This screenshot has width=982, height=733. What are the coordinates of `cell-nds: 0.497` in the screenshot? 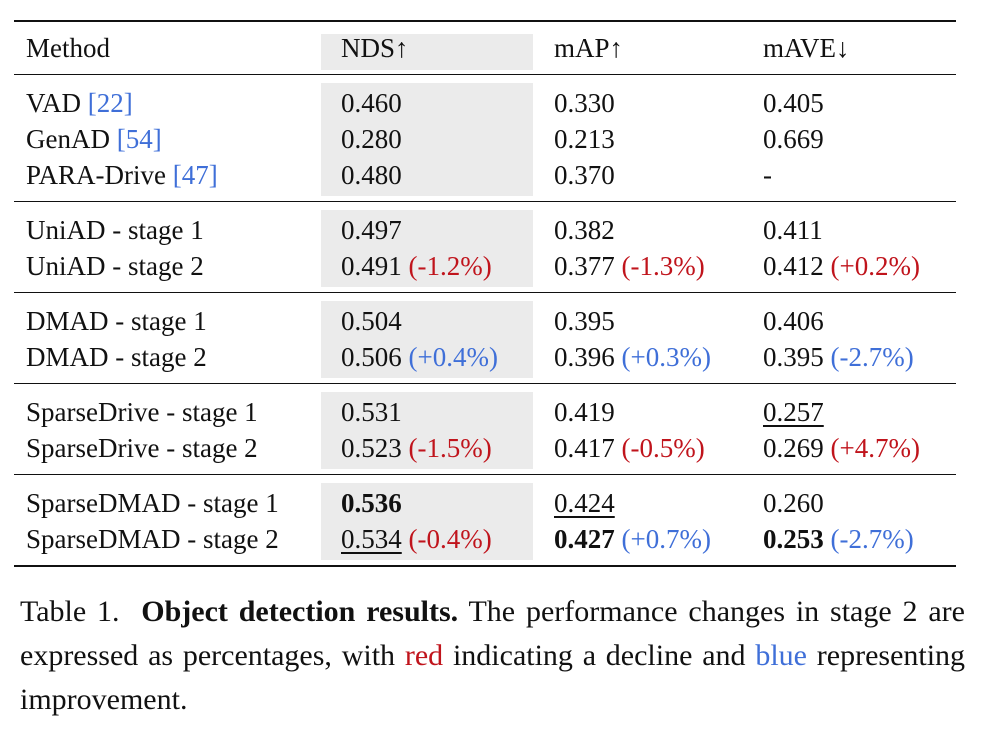 It's located at (427, 225).